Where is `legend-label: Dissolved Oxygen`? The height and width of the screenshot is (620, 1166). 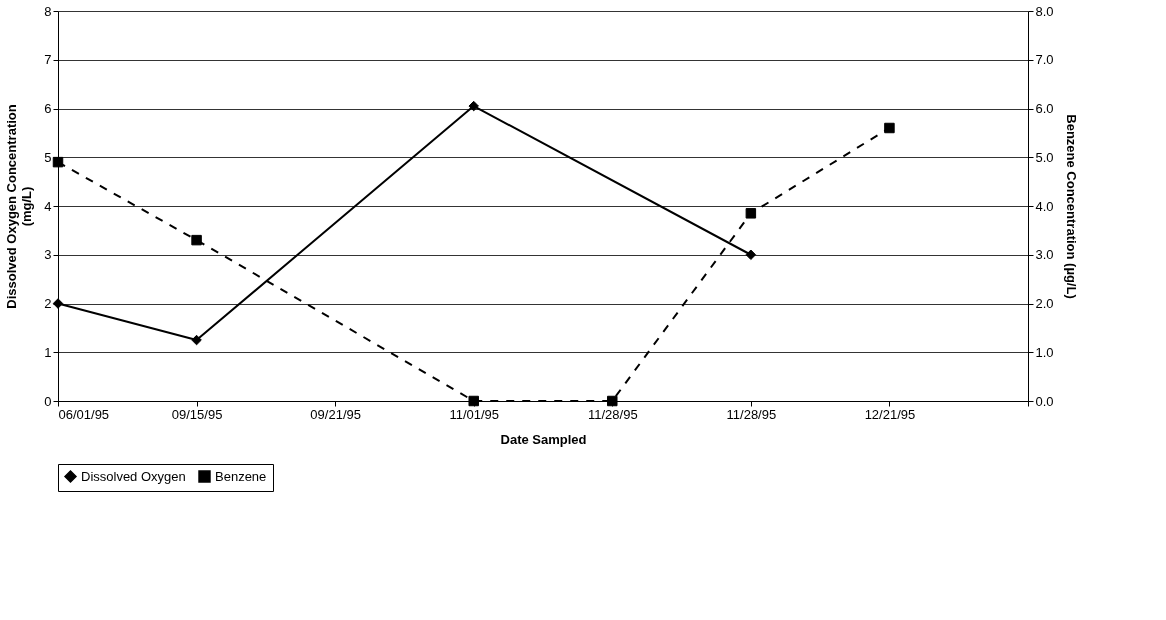 legend-label: Dissolved Oxygen is located at coordinates (133, 476).